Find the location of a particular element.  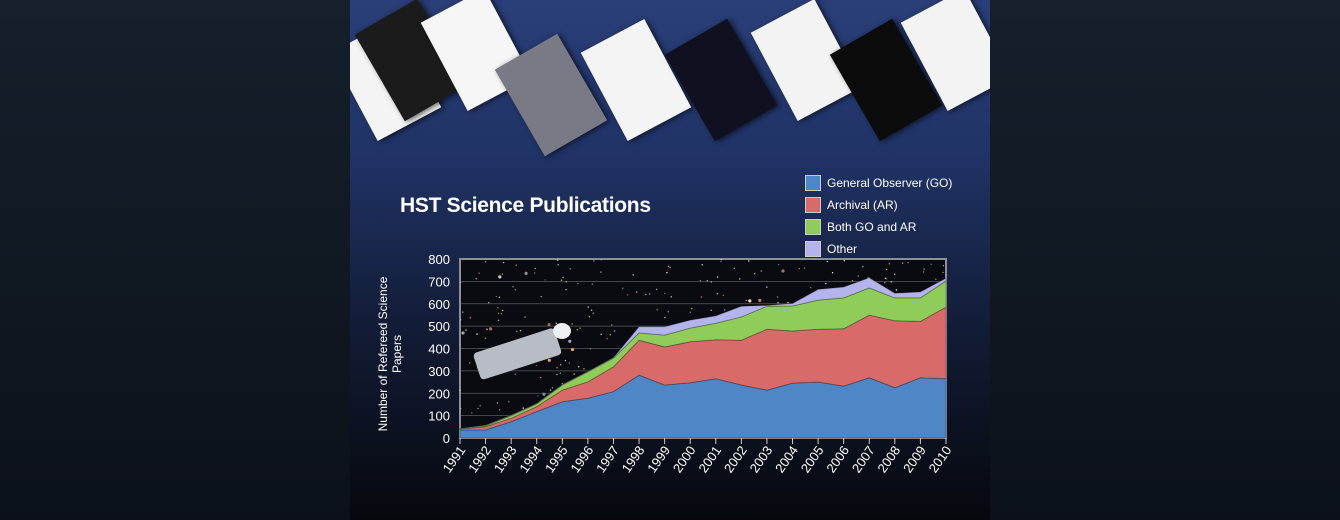

x-tick-label: 2002 is located at coordinates (735, 459).